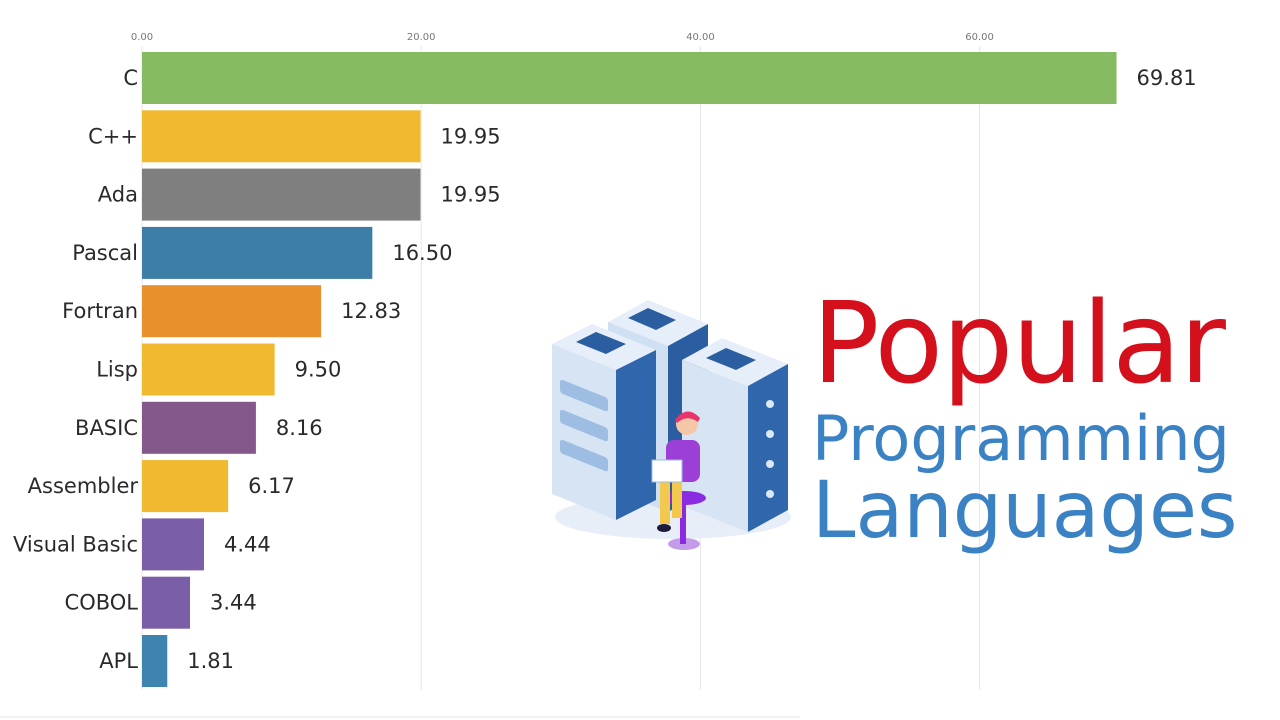 The height and width of the screenshot is (720, 1280). I want to click on title-line-popular: Popular, so click(1019, 344).